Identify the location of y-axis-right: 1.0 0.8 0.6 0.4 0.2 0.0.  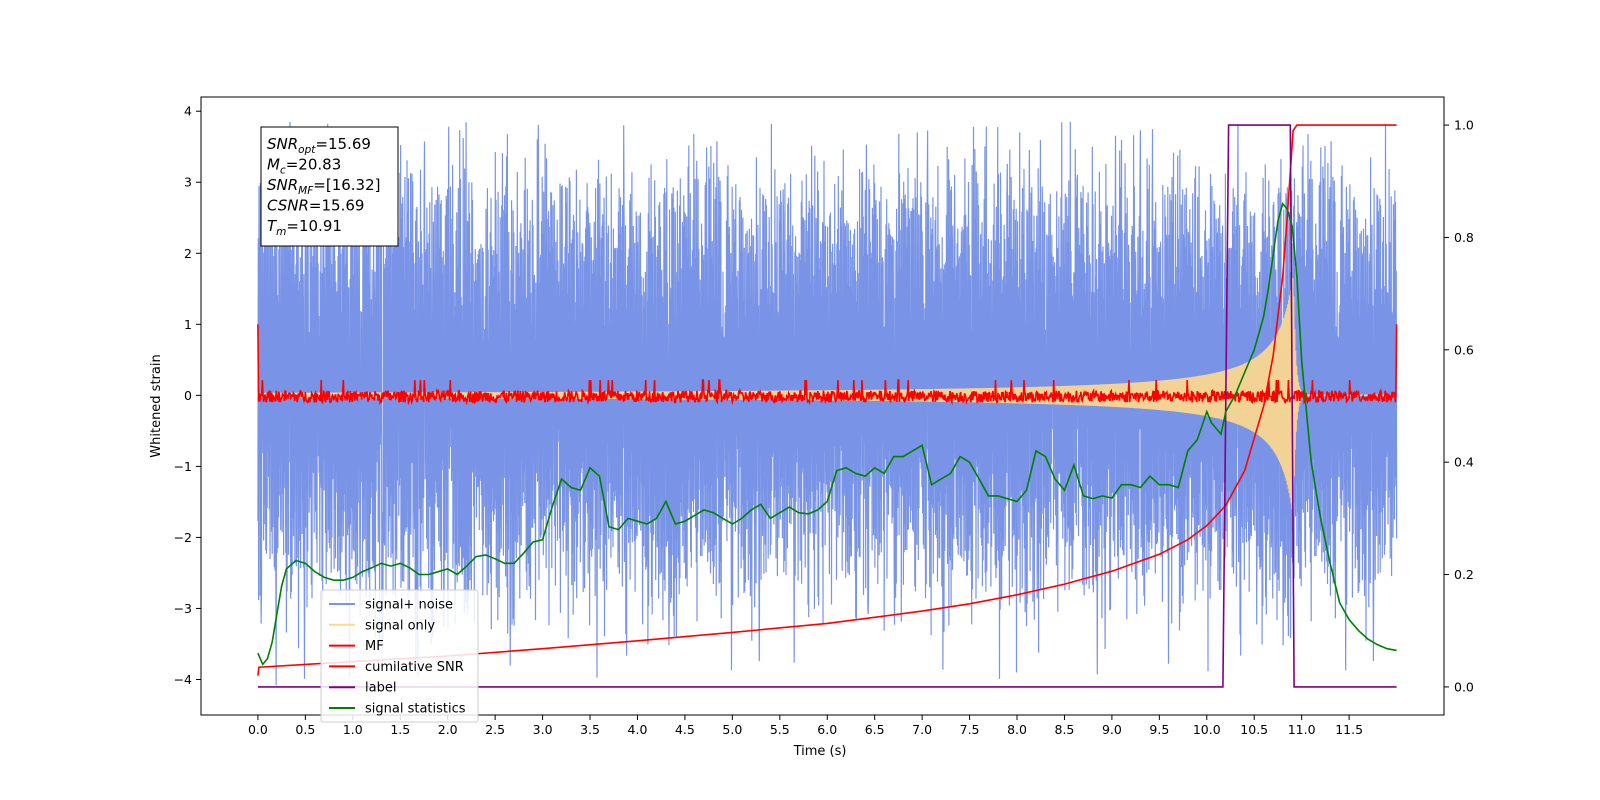
(1459, 406).